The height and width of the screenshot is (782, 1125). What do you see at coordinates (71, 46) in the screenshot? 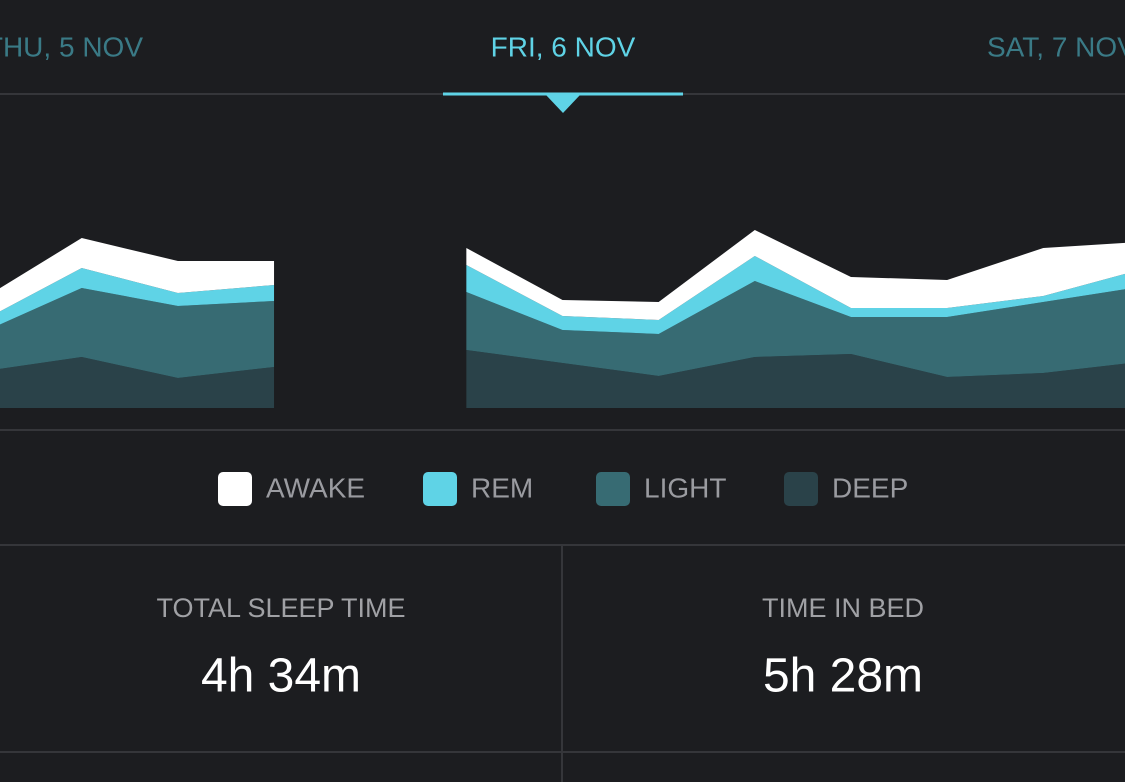
I see `date-tab: THU, 5 NOV` at bounding box center [71, 46].